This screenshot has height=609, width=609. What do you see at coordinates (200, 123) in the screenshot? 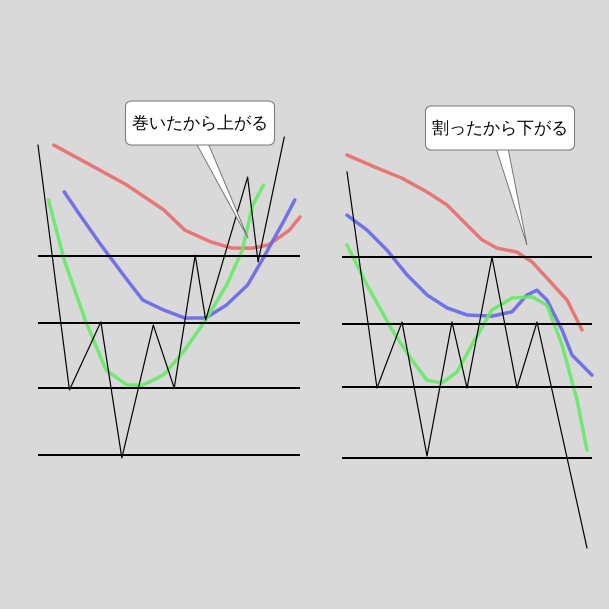
I see `text: 巻いたから上がる` at bounding box center [200, 123].